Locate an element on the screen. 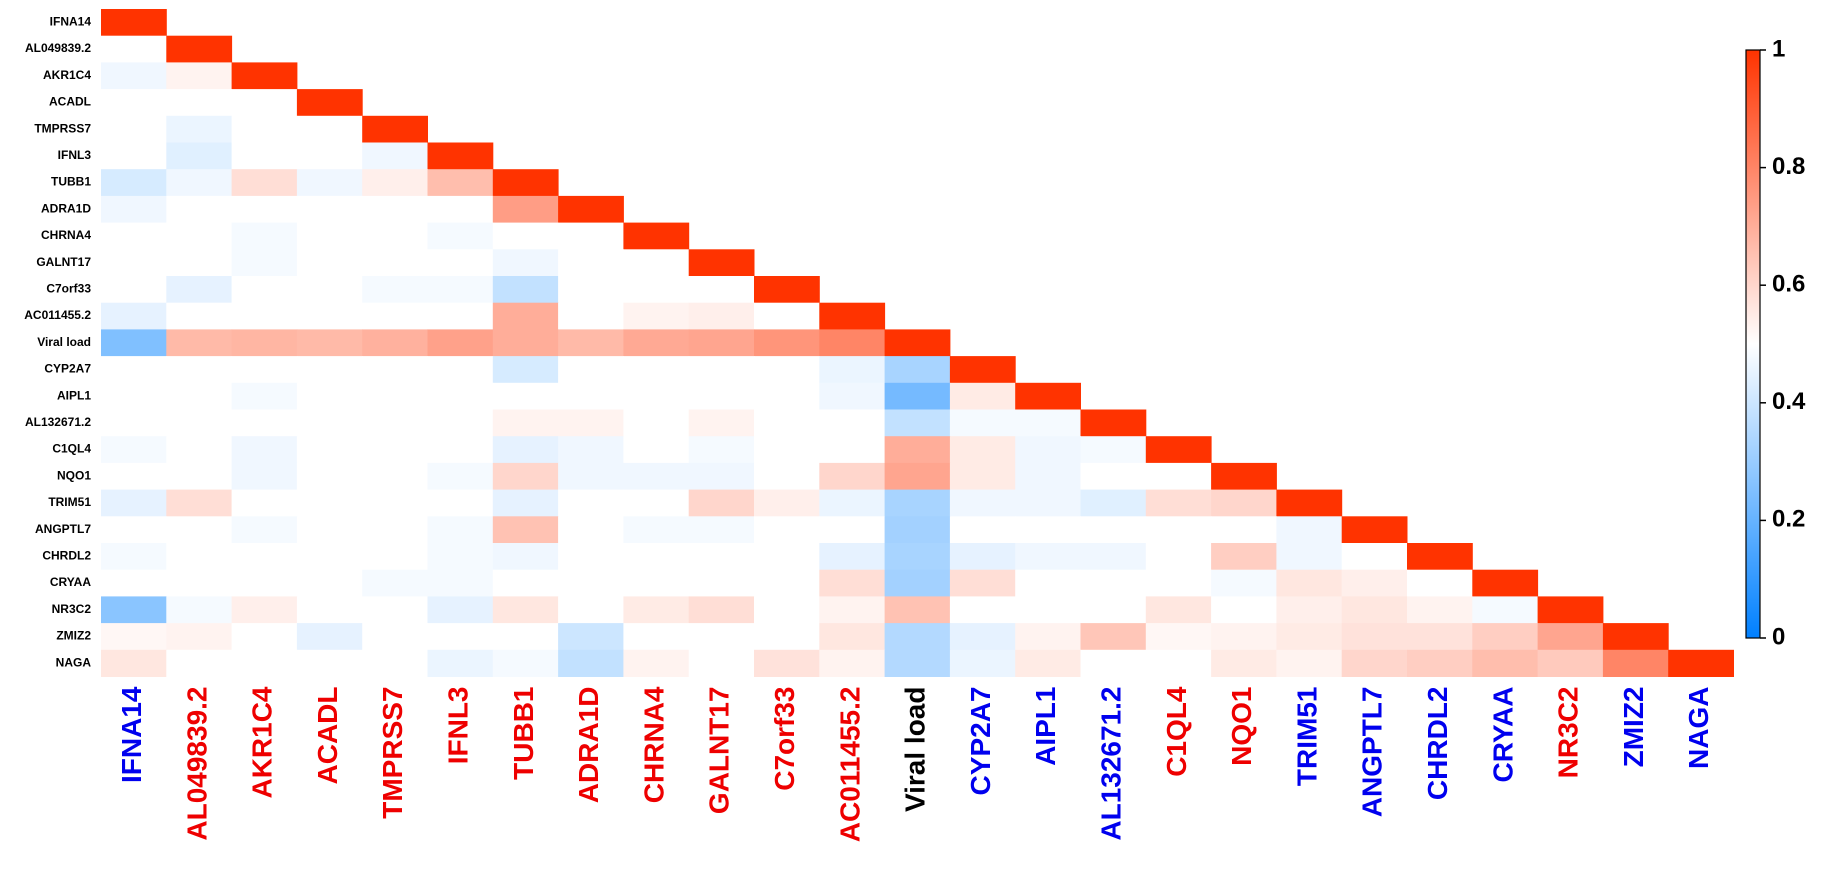  y-tick-label: AKR1C4 is located at coordinates (67, 75).